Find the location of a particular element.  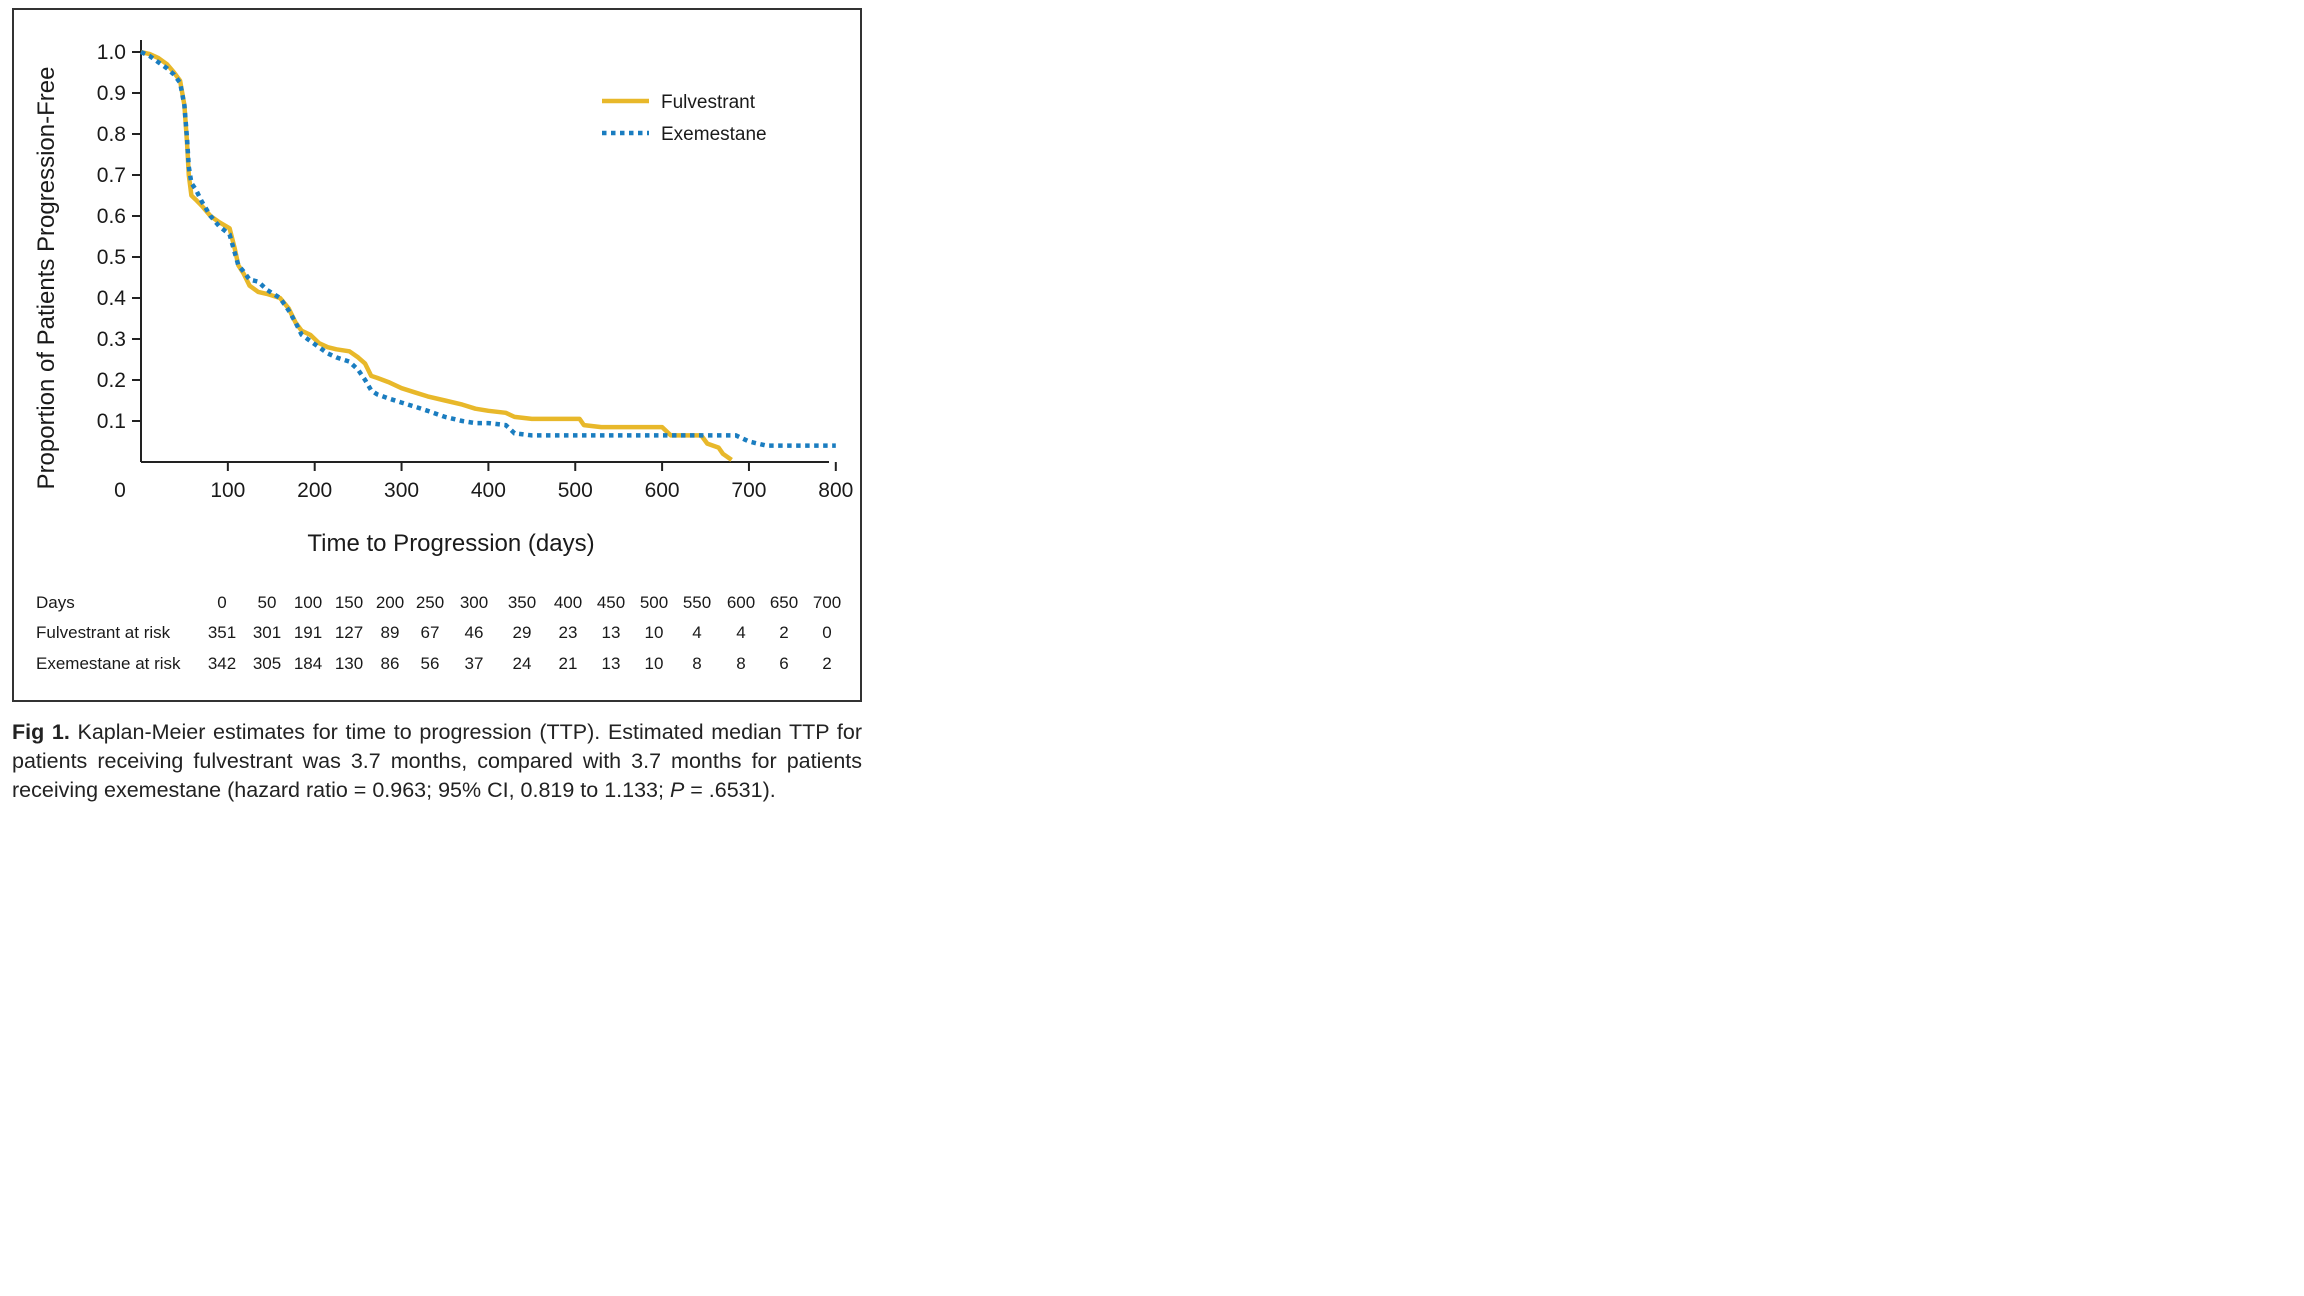

caption-p-symbol: P is located at coordinates (677, 790).